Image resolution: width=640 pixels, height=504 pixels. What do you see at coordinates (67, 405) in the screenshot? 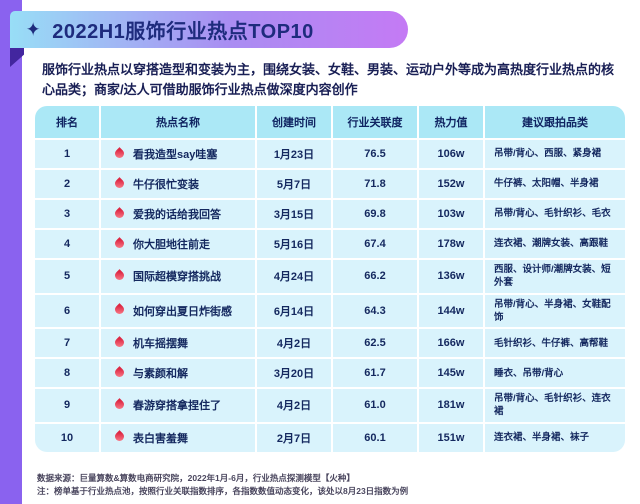
I see `cell-rank: 9` at bounding box center [67, 405].